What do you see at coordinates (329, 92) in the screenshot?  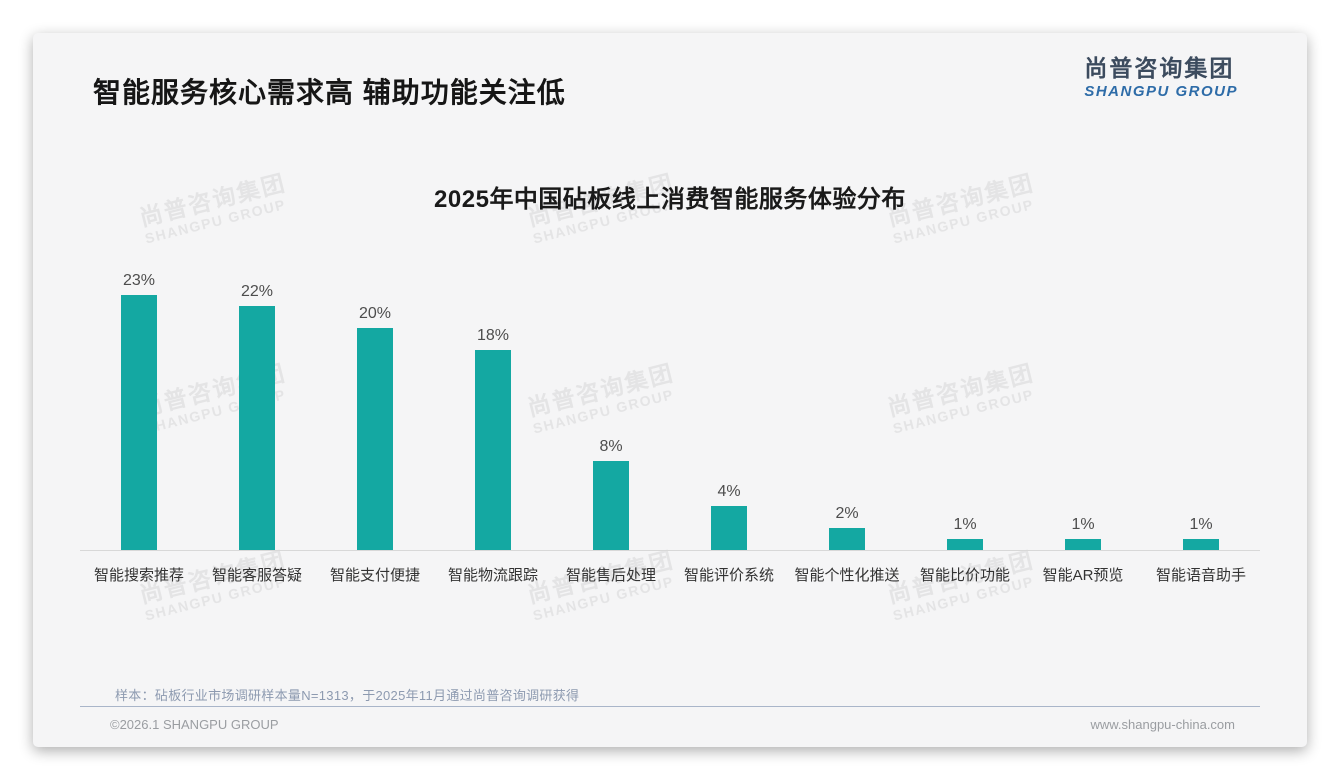 I see `page-title: 智能服务核心需求高 辅助功能关注低` at bounding box center [329, 92].